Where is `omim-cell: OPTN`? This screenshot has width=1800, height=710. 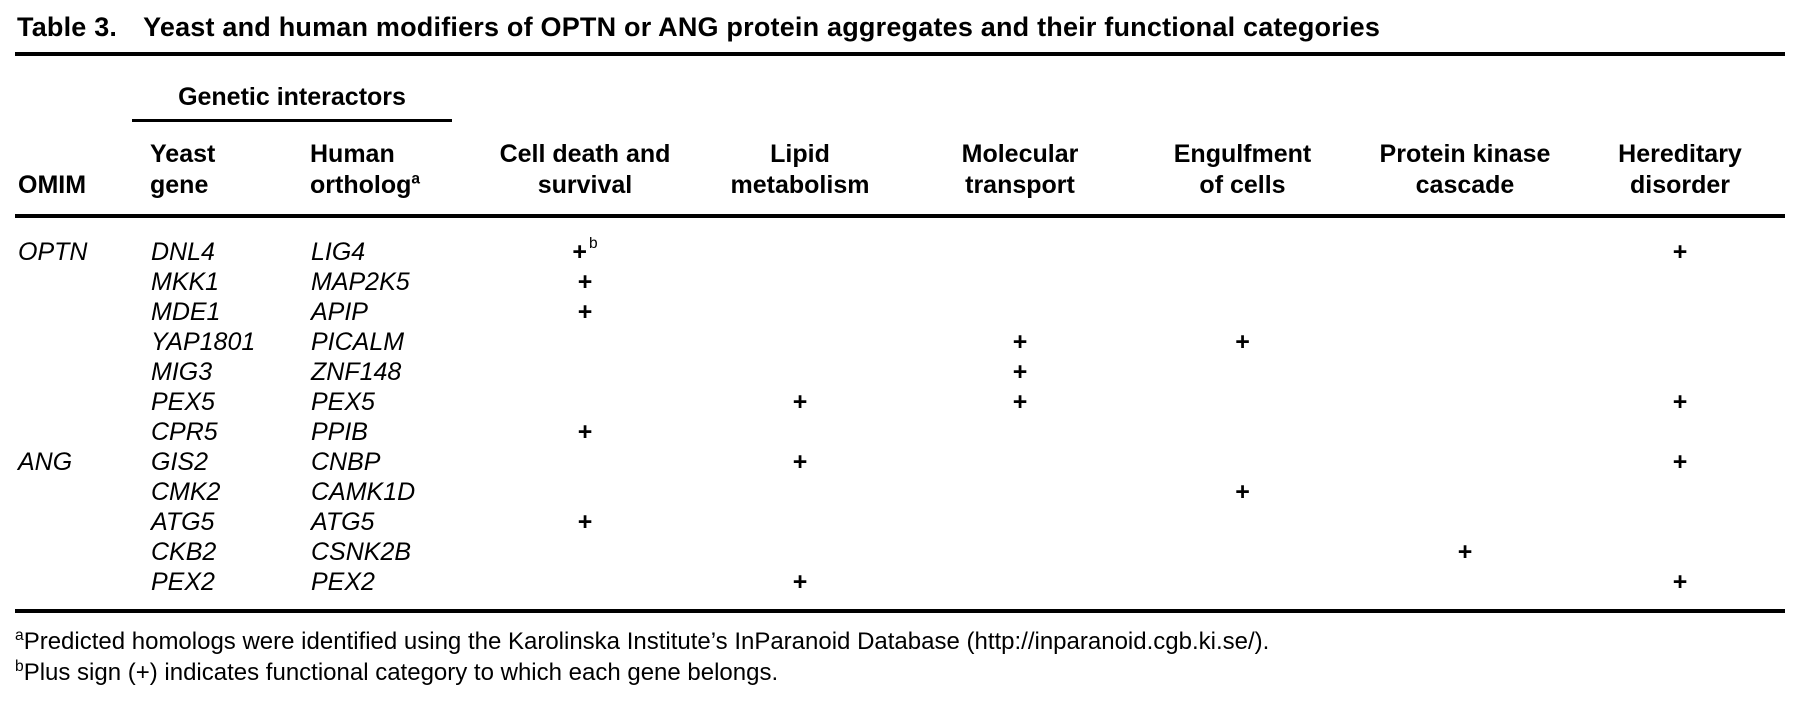
omim-cell: OPTN is located at coordinates (53, 252).